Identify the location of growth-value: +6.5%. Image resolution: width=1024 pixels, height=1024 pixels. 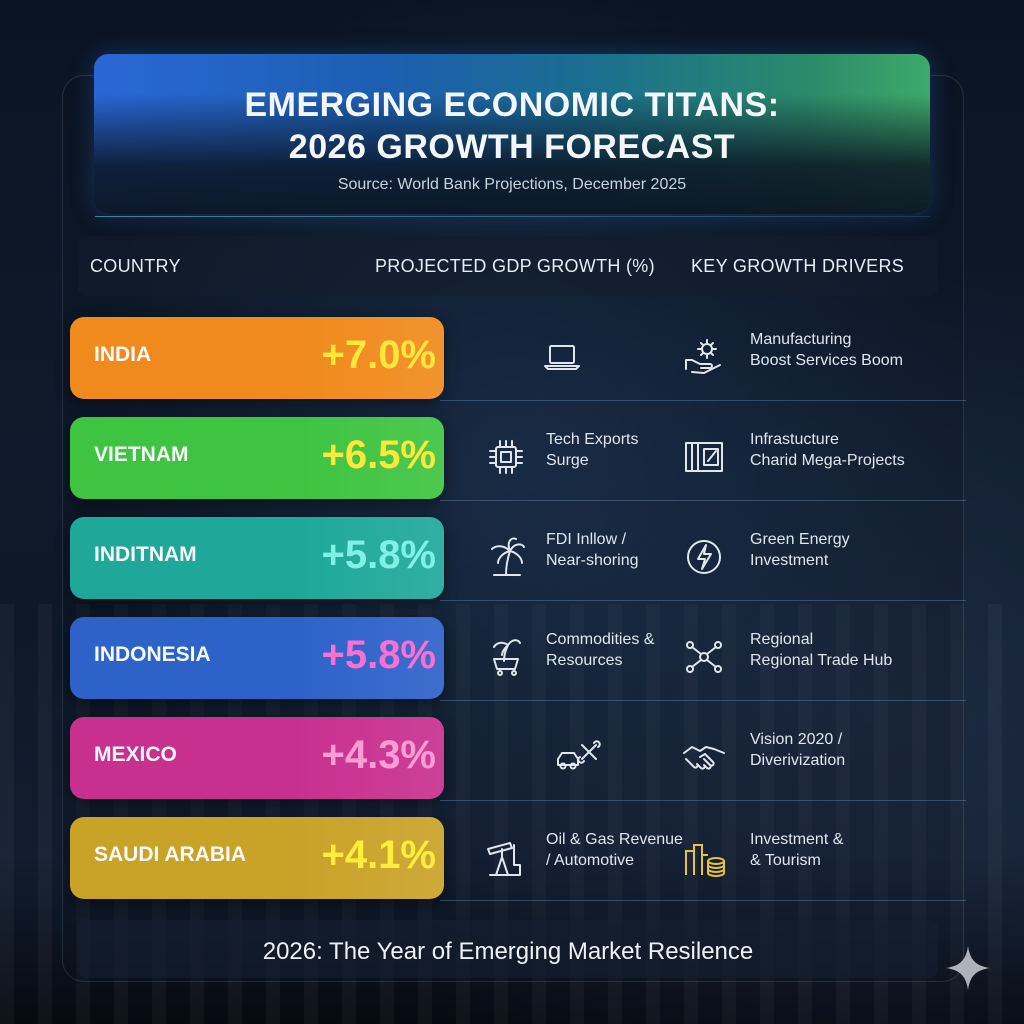
(378, 455).